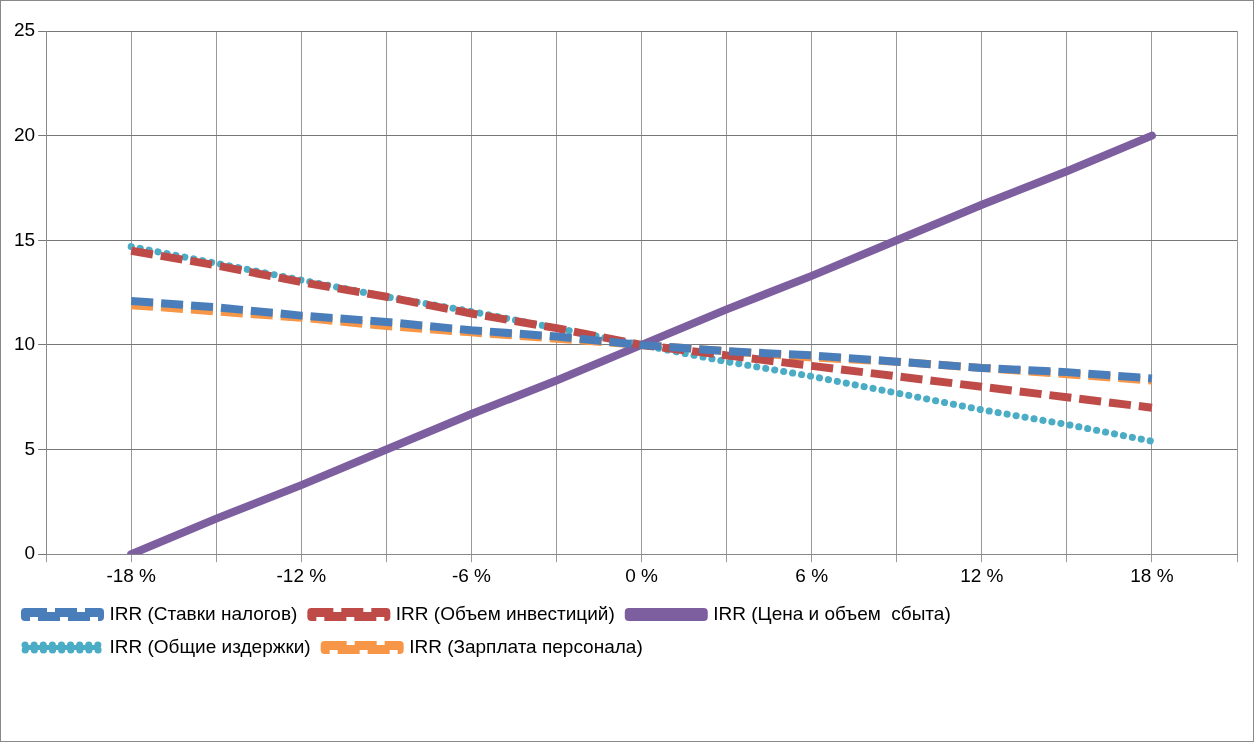 The image size is (1254, 742). Describe the element at coordinates (210, 646) in the screenshot. I see `legend-label: IRR (Общие издержки)` at that location.